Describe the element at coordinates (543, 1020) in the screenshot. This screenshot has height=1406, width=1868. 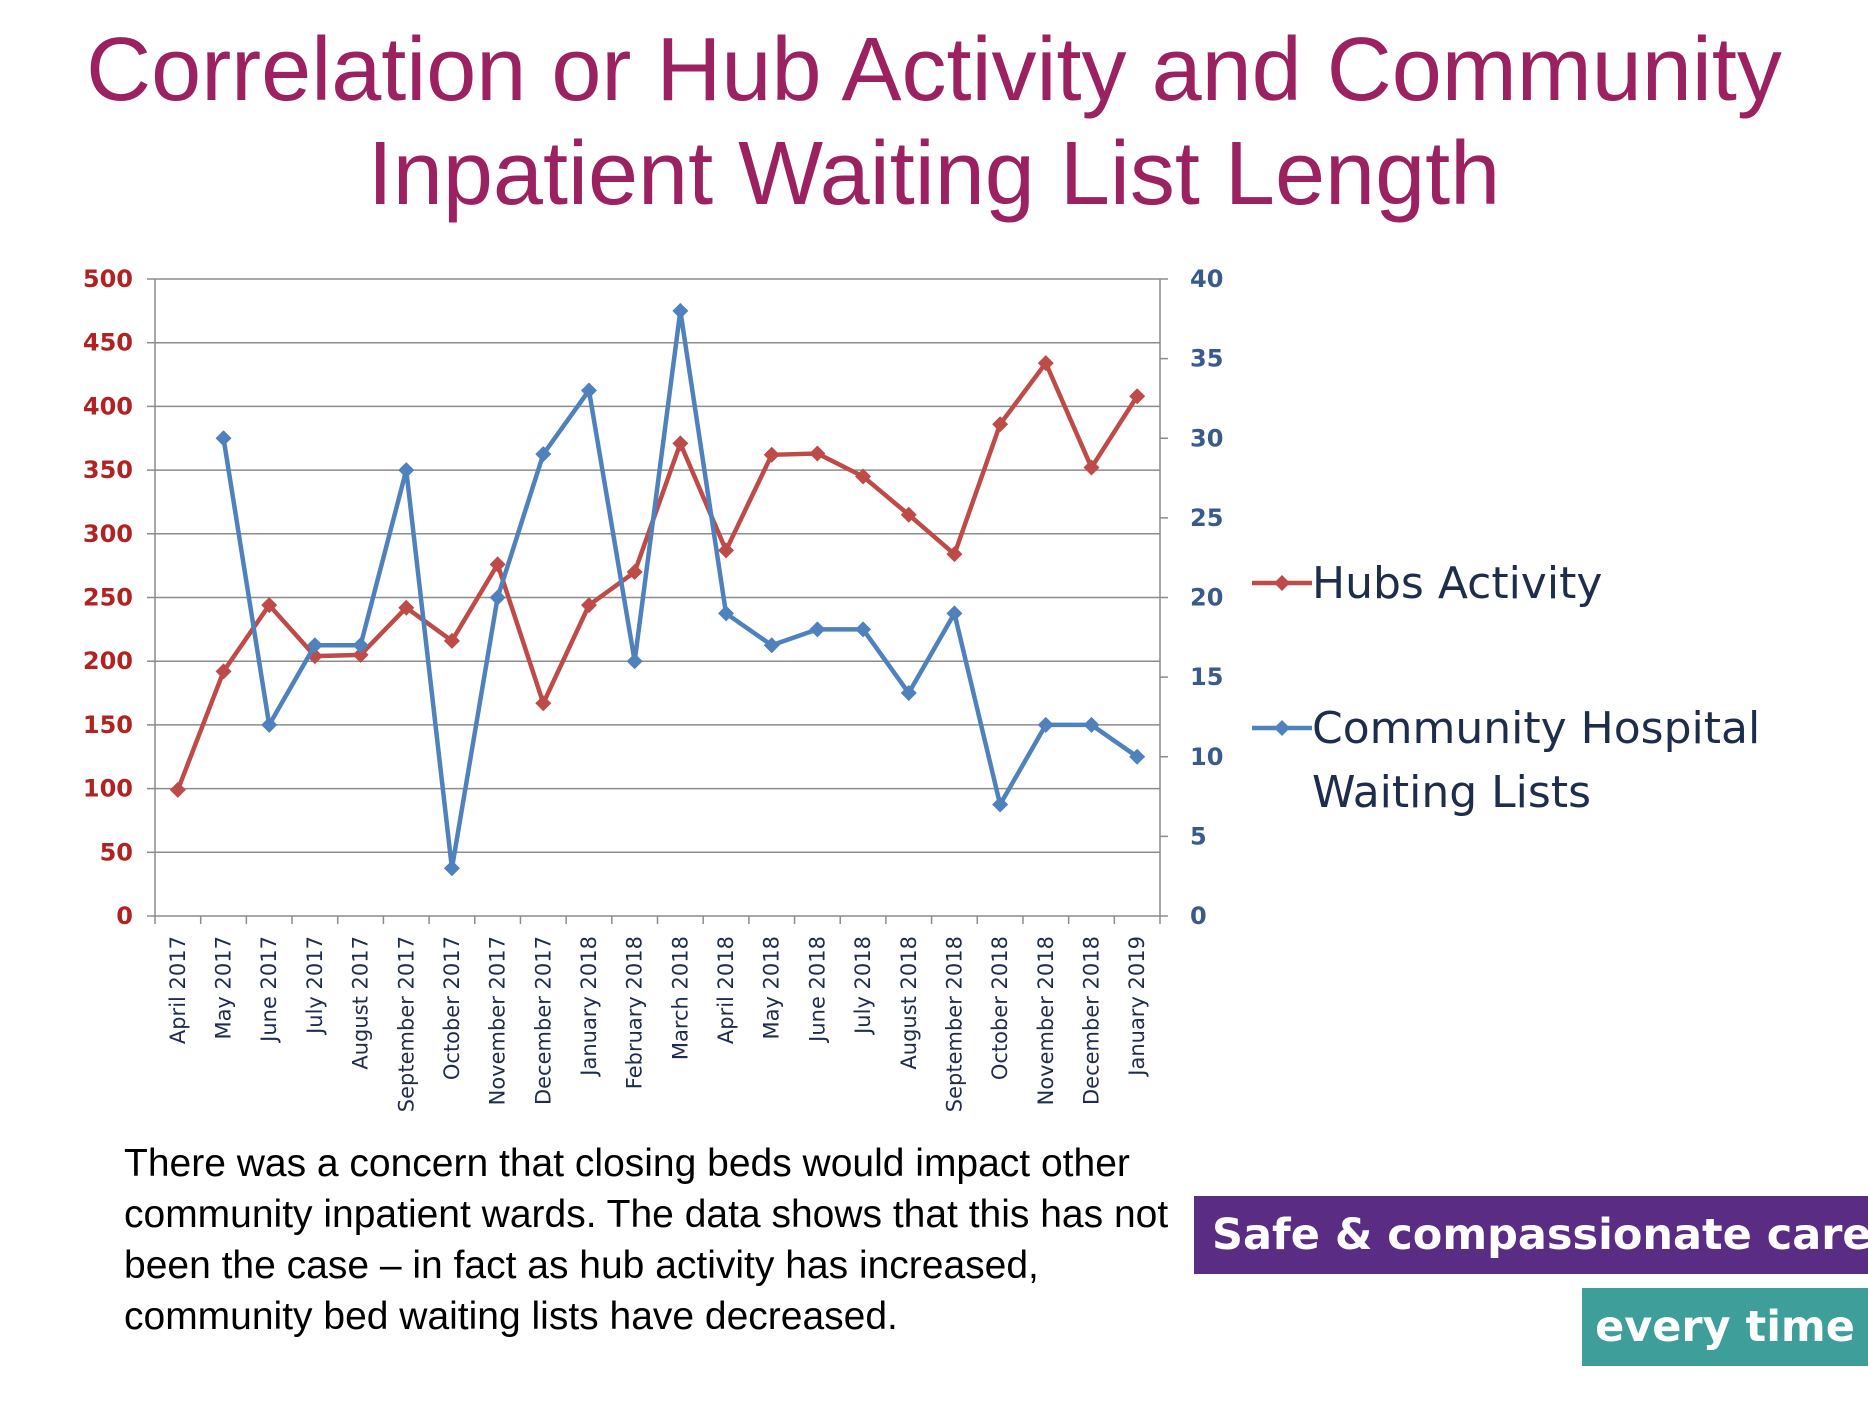
I see `x-axis-label: December 2017` at that location.